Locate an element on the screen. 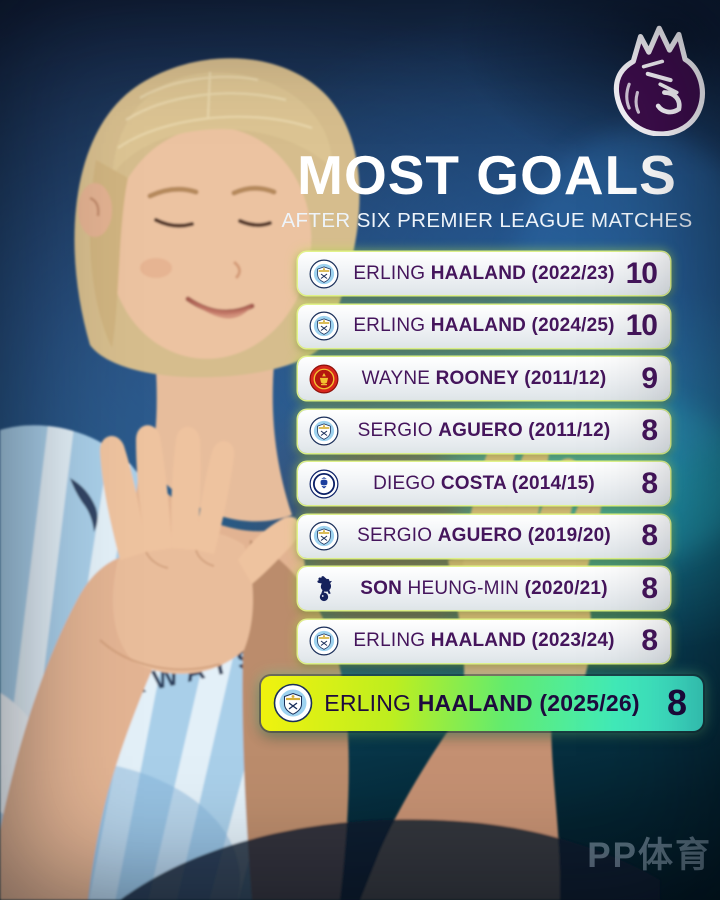 The image size is (720, 900). player-row: SERGIO AGUERO (2011/12) 8 is located at coordinates (484, 431).